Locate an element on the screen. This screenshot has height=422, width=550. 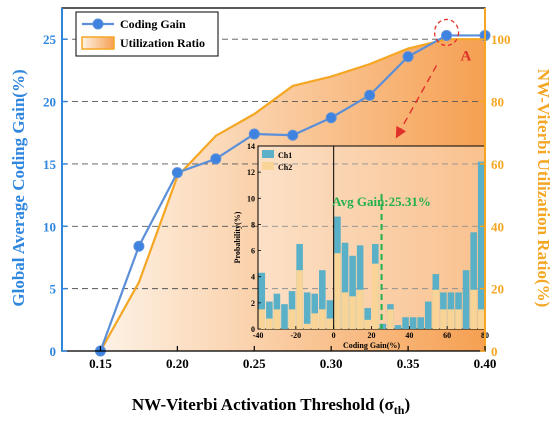
legend-marker-coding-gain is located at coordinates (98, 24).